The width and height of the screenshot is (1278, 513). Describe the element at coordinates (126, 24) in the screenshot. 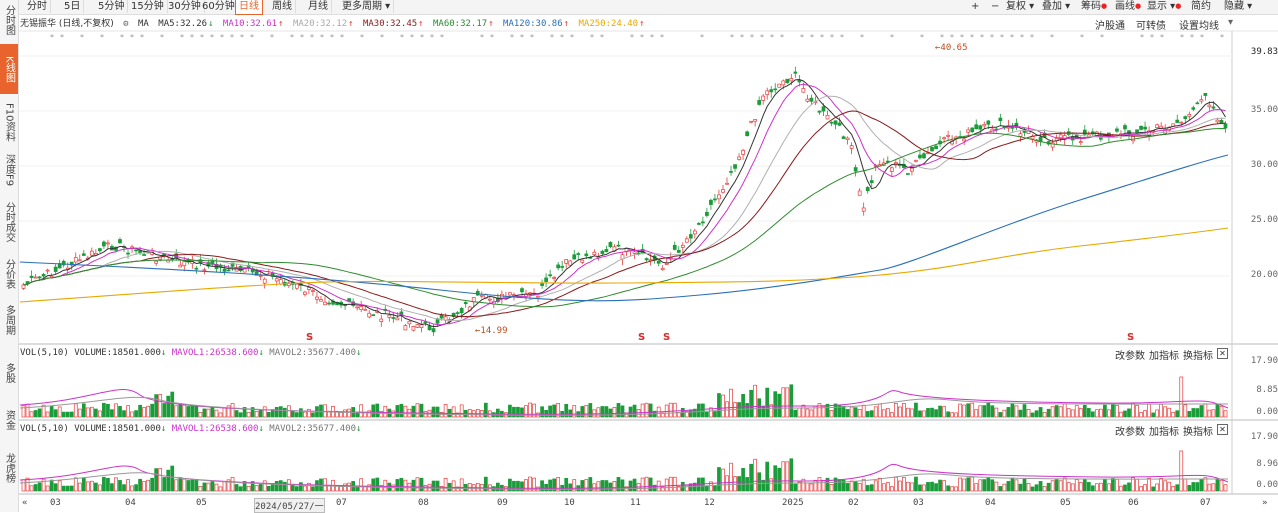

I see `settings-icon: ⚙` at that location.